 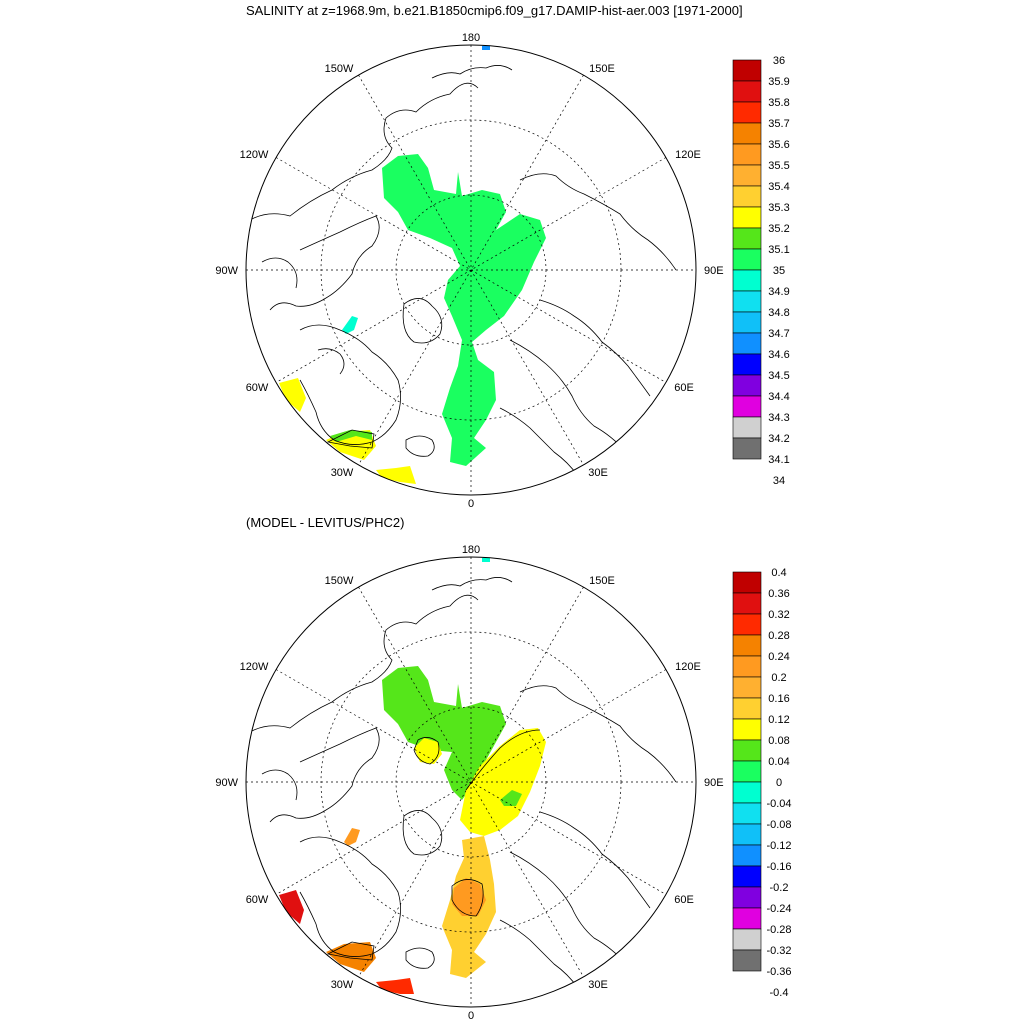 What do you see at coordinates (778, 615) in the screenshot?
I see `colorbar-tick-label: 0.32` at bounding box center [778, 615].